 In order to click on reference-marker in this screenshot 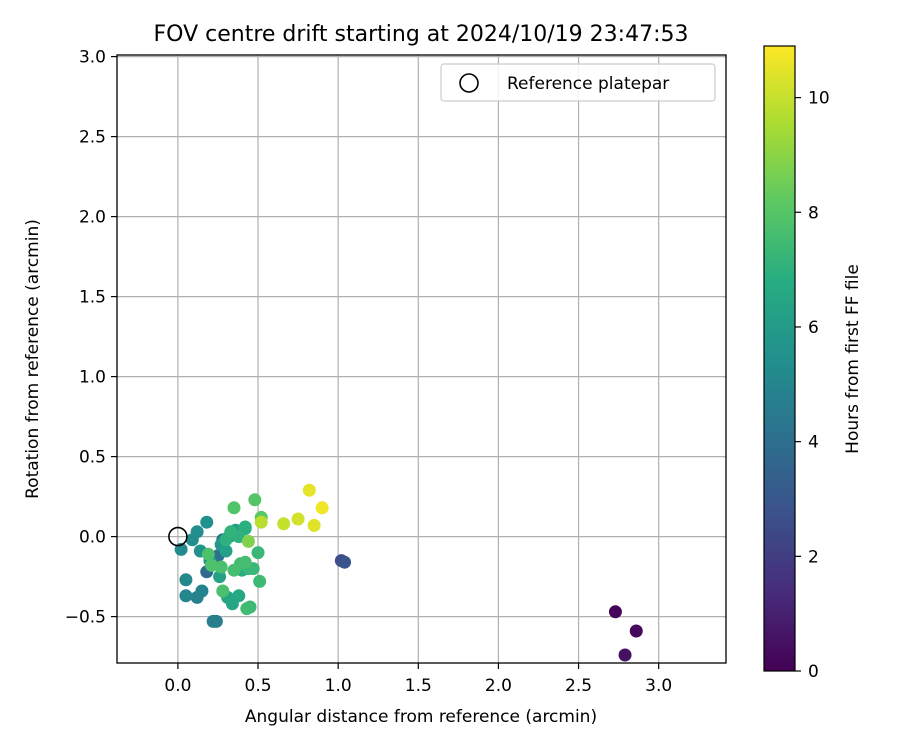, I will do `click(178, 536)`.